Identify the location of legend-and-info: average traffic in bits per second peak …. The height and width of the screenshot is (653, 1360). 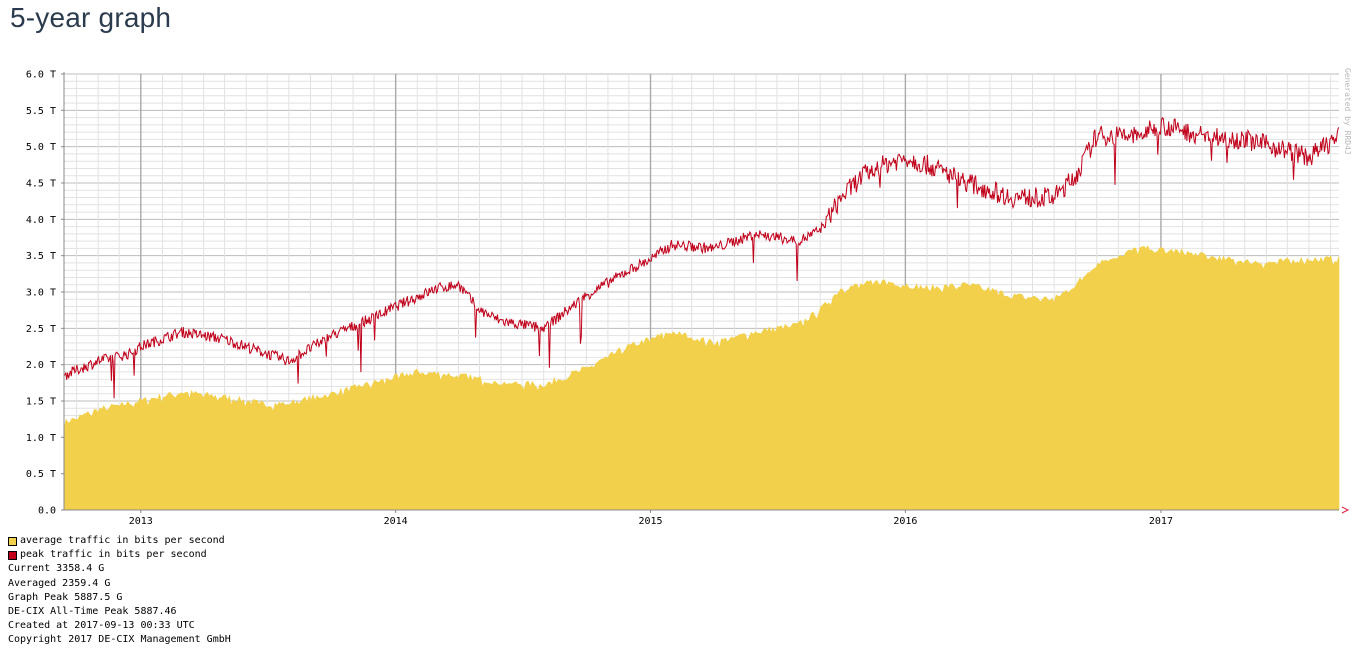
(119, 591).